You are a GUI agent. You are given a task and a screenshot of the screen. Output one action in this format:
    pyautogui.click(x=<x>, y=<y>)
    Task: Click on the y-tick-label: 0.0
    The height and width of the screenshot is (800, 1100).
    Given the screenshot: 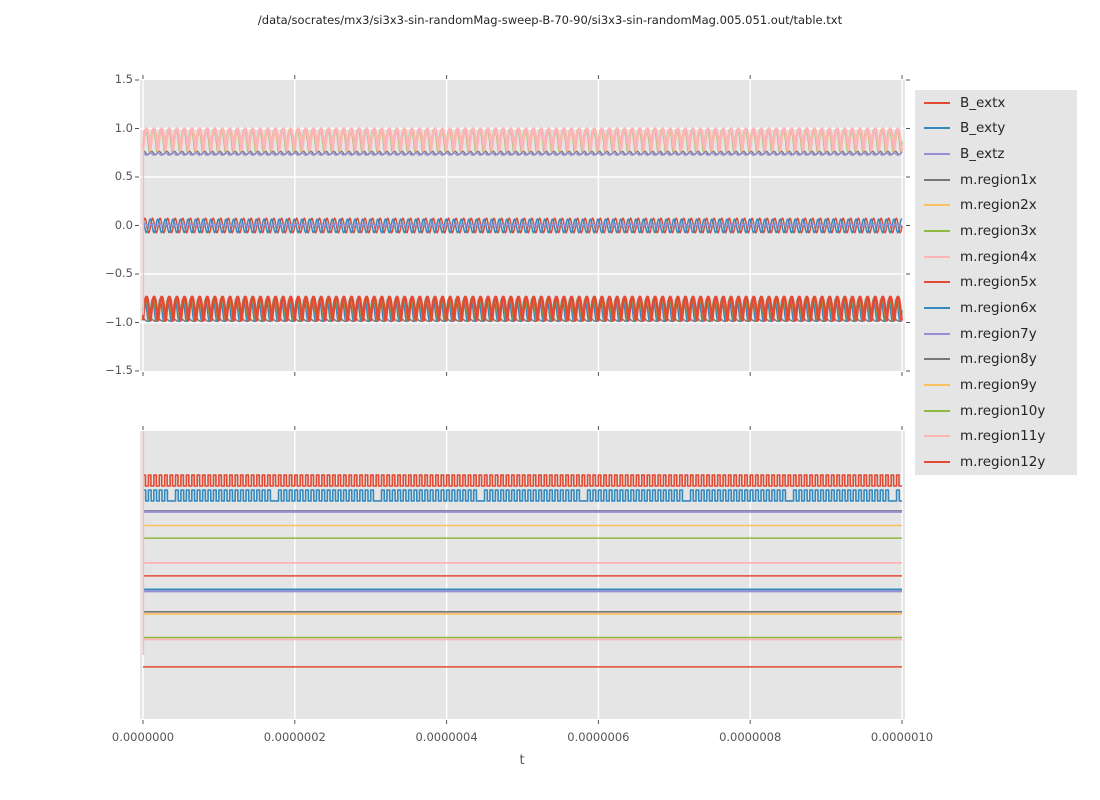 What is the action you would take?
    pyautogui.click(x=123, y=224)
    